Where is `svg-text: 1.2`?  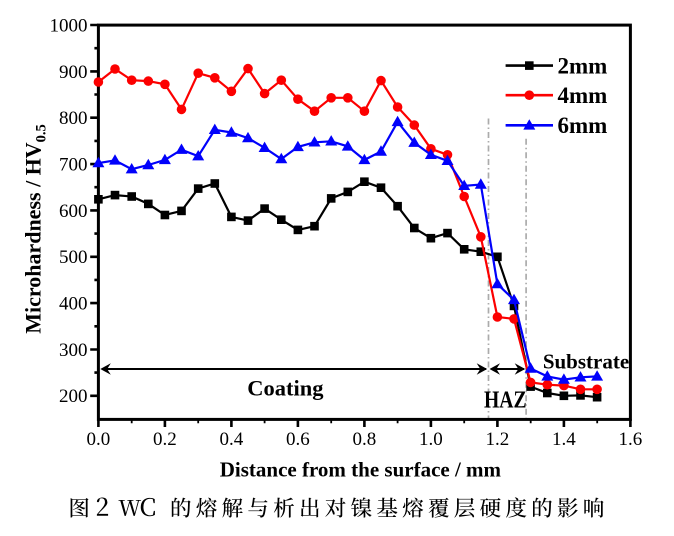 svg-text: 1.2 is located at coordinates (498, 439).